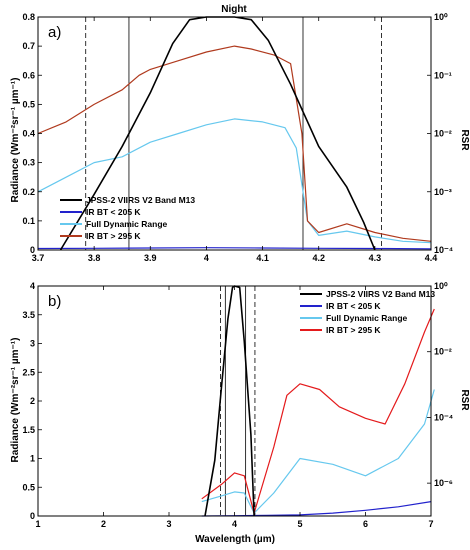 Image resolution: width=470 pixels, height=550 pixels. What do you see at coordinates (235, 539) in the screenshot?
I see `panel-b-xlabel: Wavelength (µm)` at bounding box center [235, 539].